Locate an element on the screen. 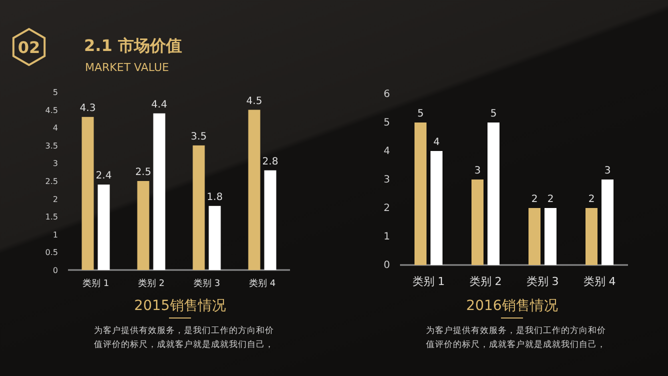  y-tick-label: 2.5 is located at coordinates (51, 181).